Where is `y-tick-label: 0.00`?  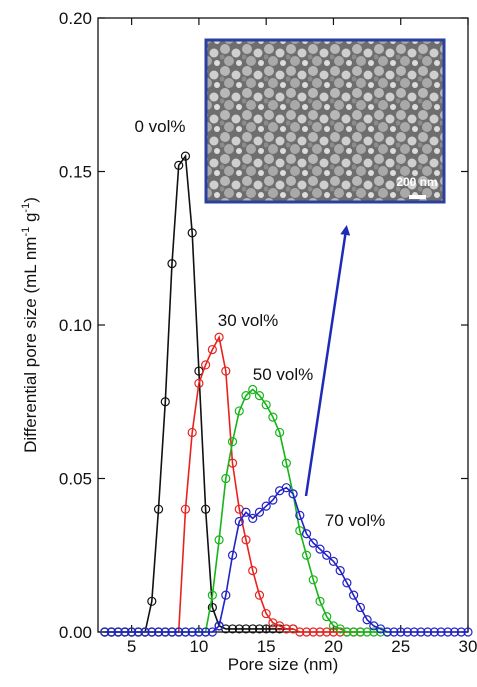
y-tick-label: 0.00 is located at coordinates (75, 632).